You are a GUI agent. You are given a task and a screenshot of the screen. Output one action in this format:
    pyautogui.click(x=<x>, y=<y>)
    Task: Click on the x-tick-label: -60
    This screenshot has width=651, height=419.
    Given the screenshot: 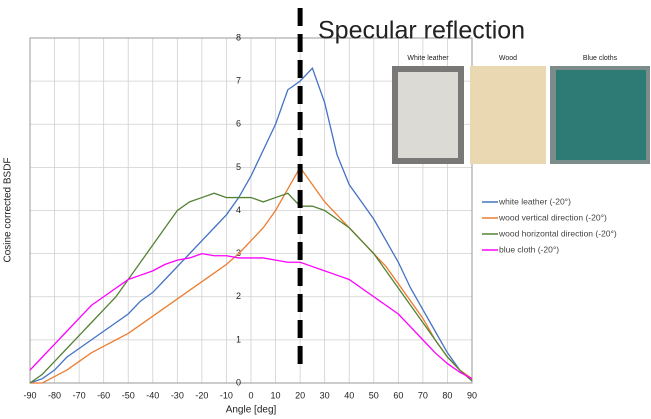 What is the action you would take?
    pyautogui.click(x=103, y=395)
    